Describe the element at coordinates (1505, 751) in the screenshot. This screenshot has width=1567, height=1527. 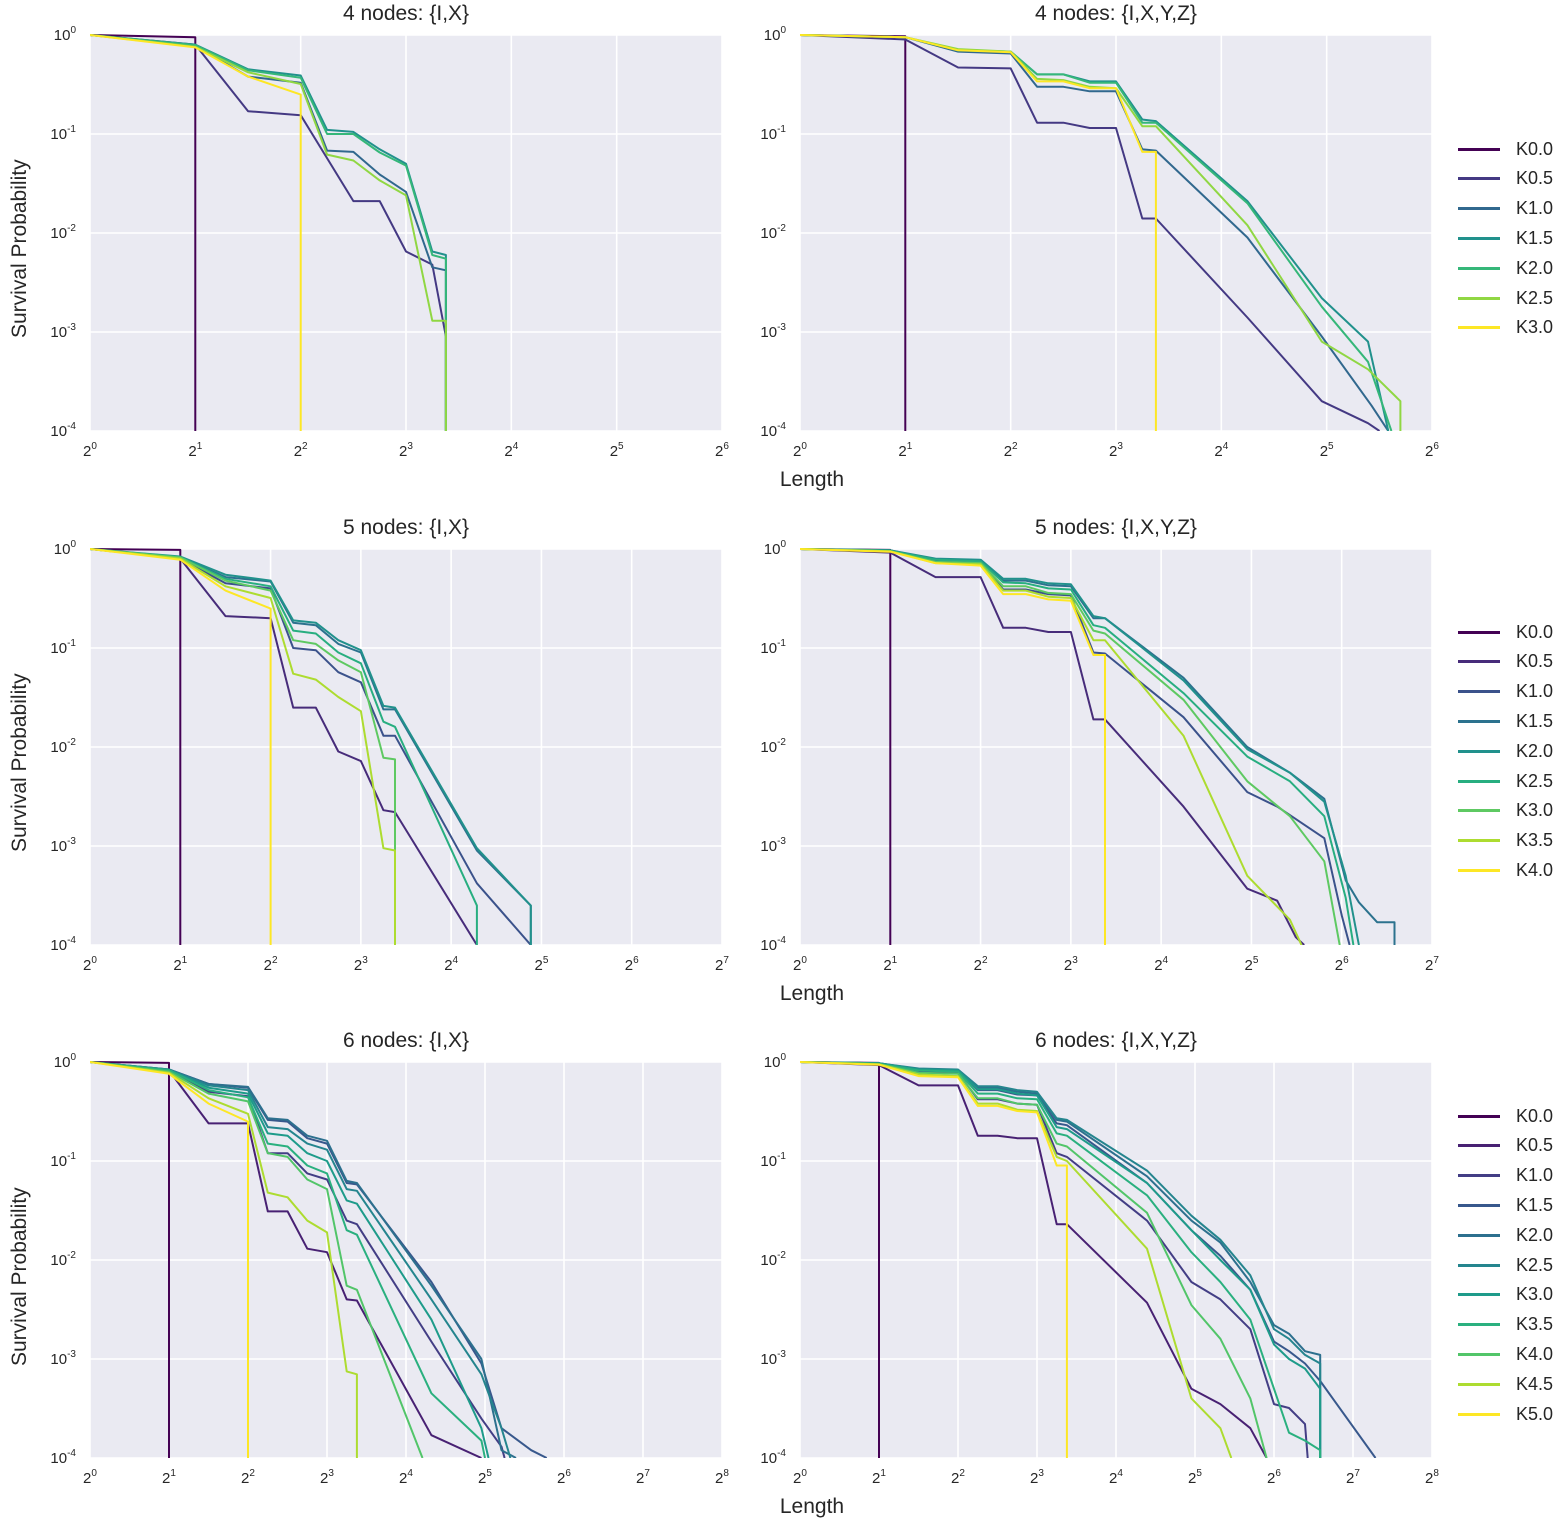
I see `legend-item: K2.0` at that location.